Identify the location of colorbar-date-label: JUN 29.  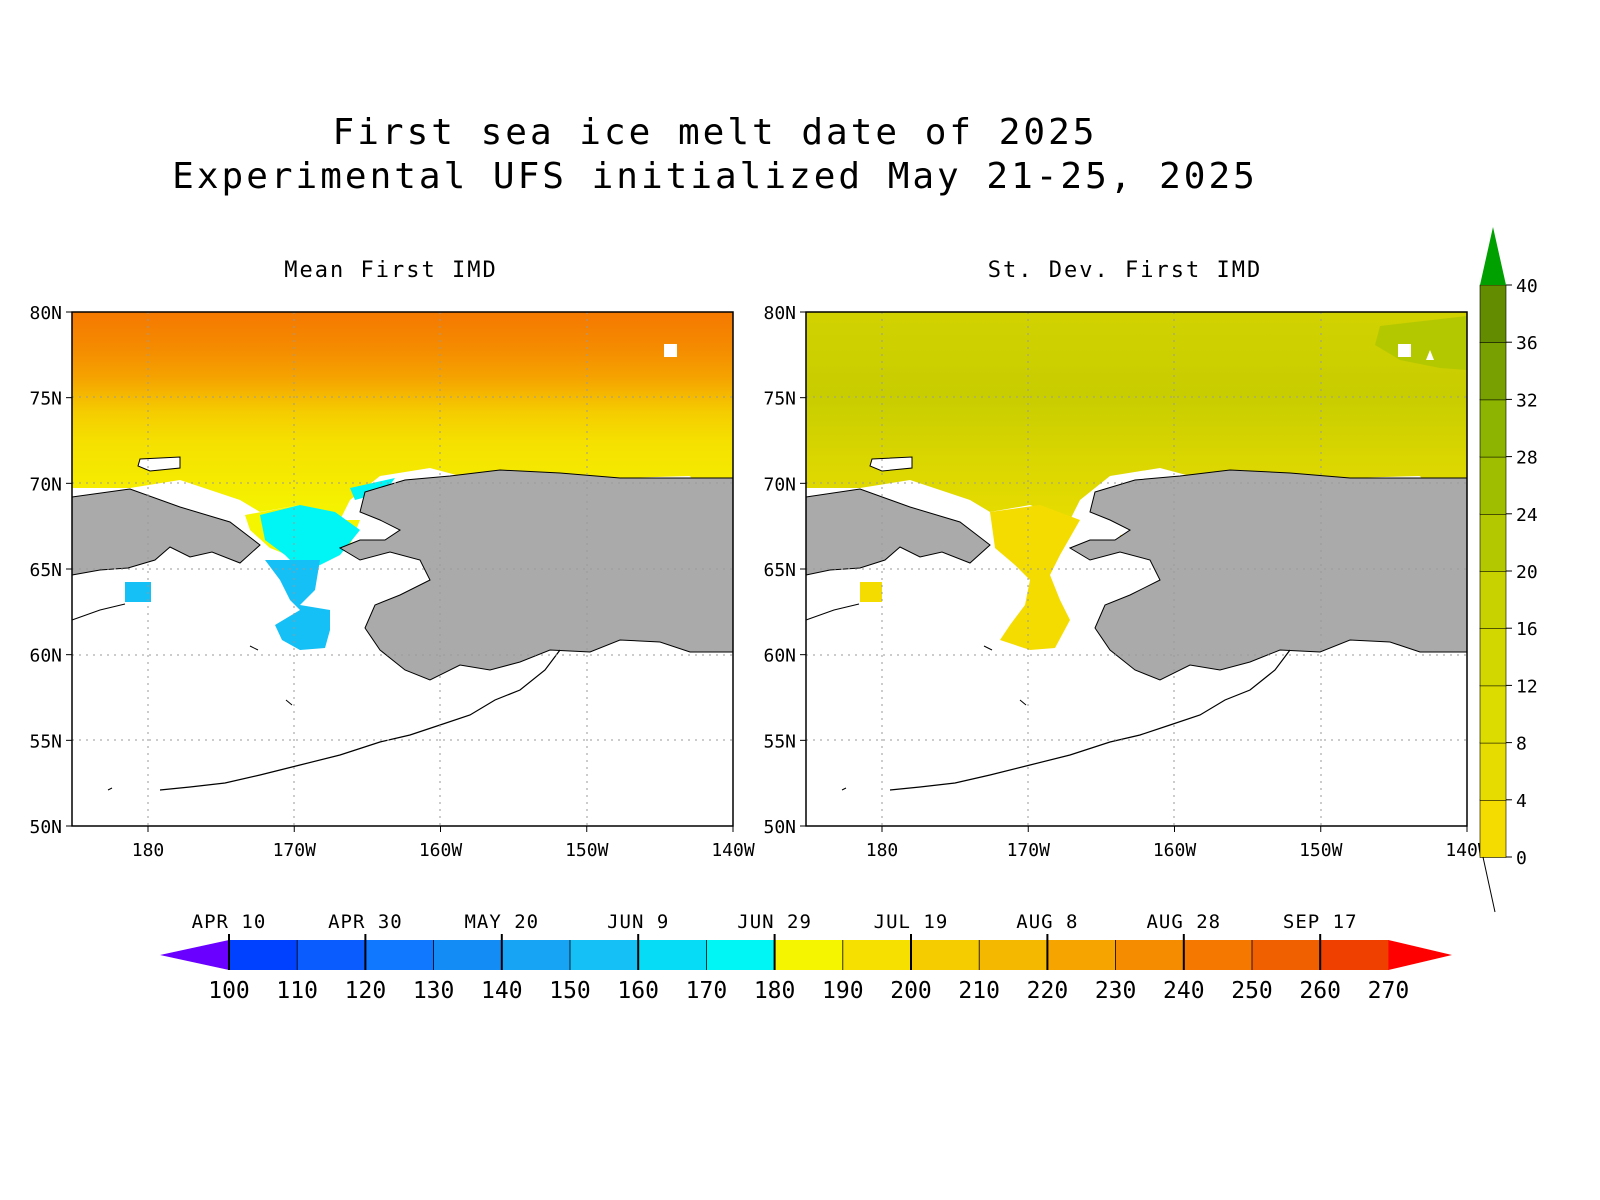
(774, 922).